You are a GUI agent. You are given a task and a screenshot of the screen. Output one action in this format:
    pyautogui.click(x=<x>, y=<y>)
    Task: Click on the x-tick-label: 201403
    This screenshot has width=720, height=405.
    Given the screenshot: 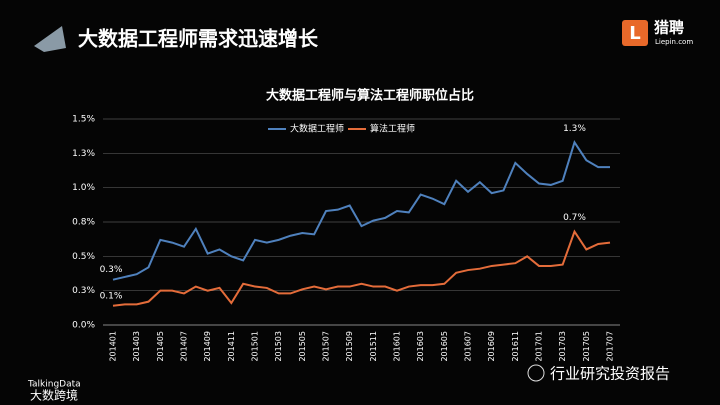 What is the action you would take?
    pyautogui.click(x=136, y=346)
    